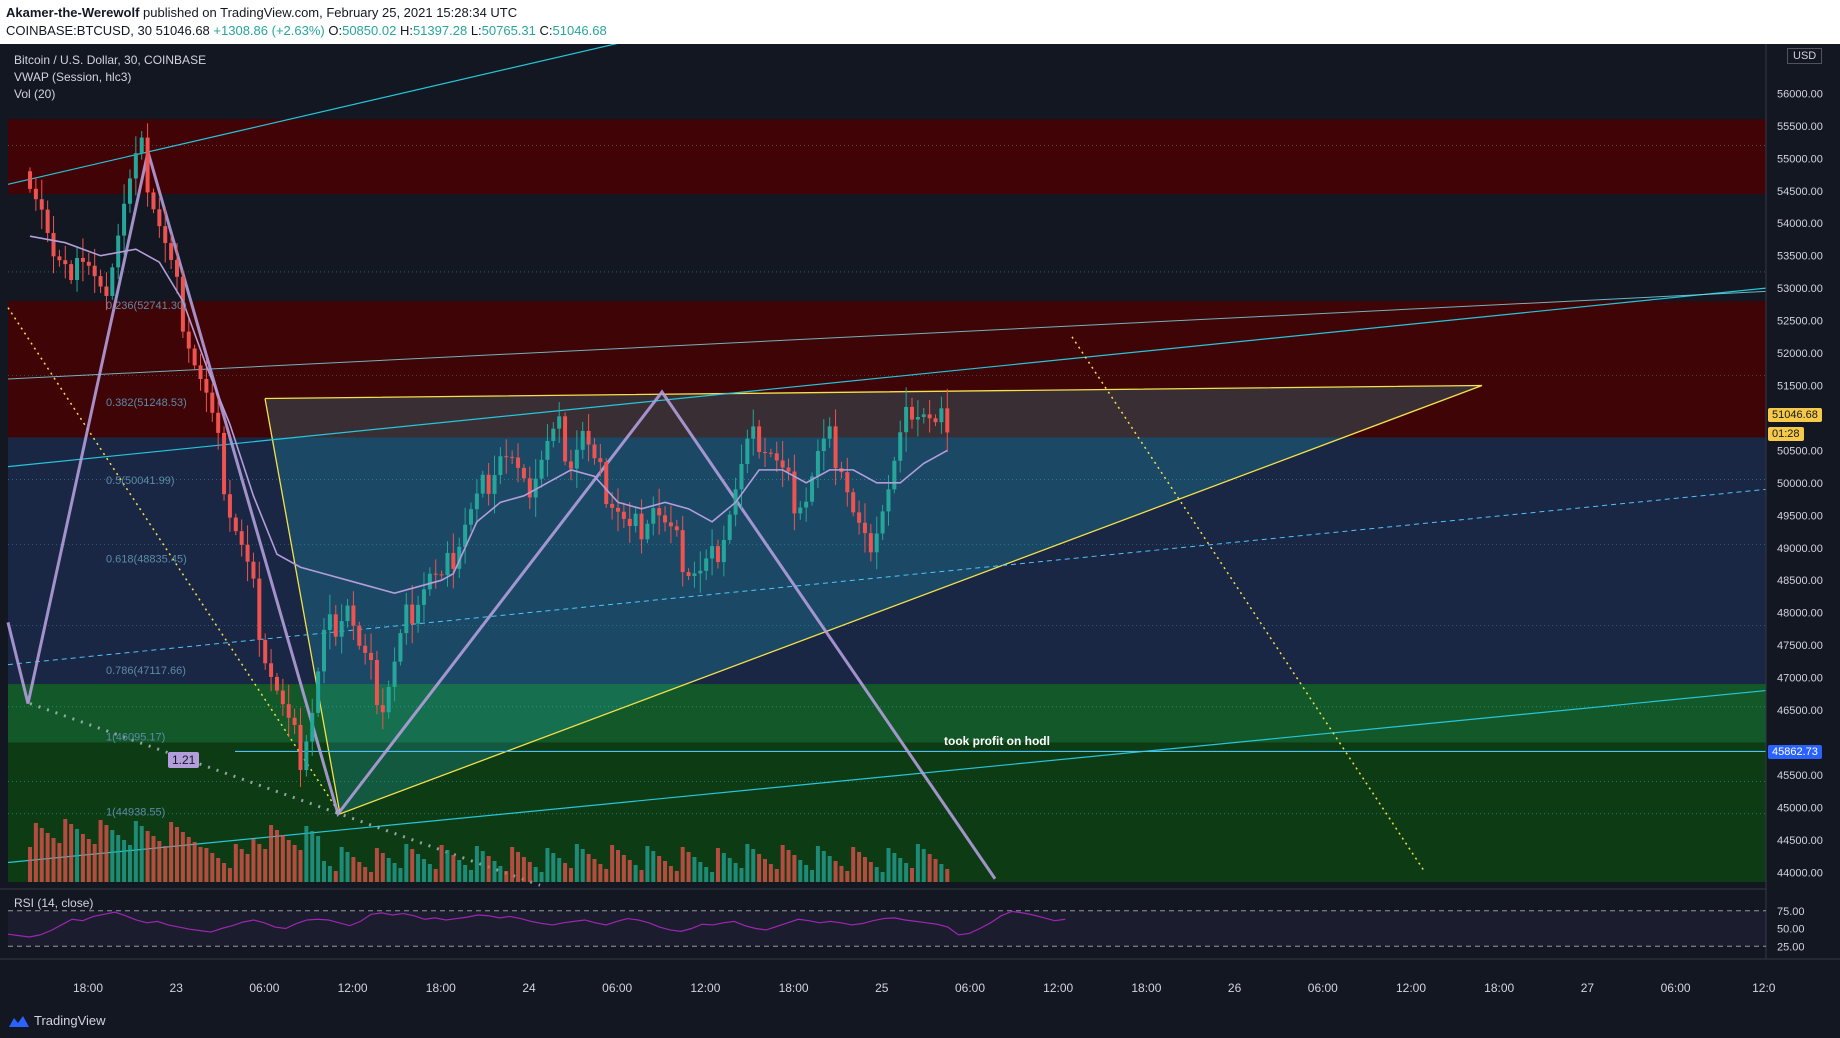 The width and height of the screenshot is (1840, 1038). Describe the element at coordinates (1800, 776) in the screenshot. I see `price-tick-19: 45500.00` at that location.